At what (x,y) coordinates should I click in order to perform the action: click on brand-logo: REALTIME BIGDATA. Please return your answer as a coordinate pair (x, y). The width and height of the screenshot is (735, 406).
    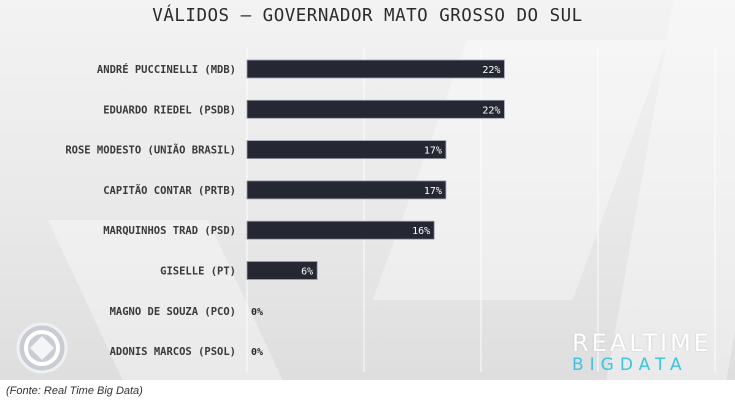
    Looking at the image, I should click on (644, 350).